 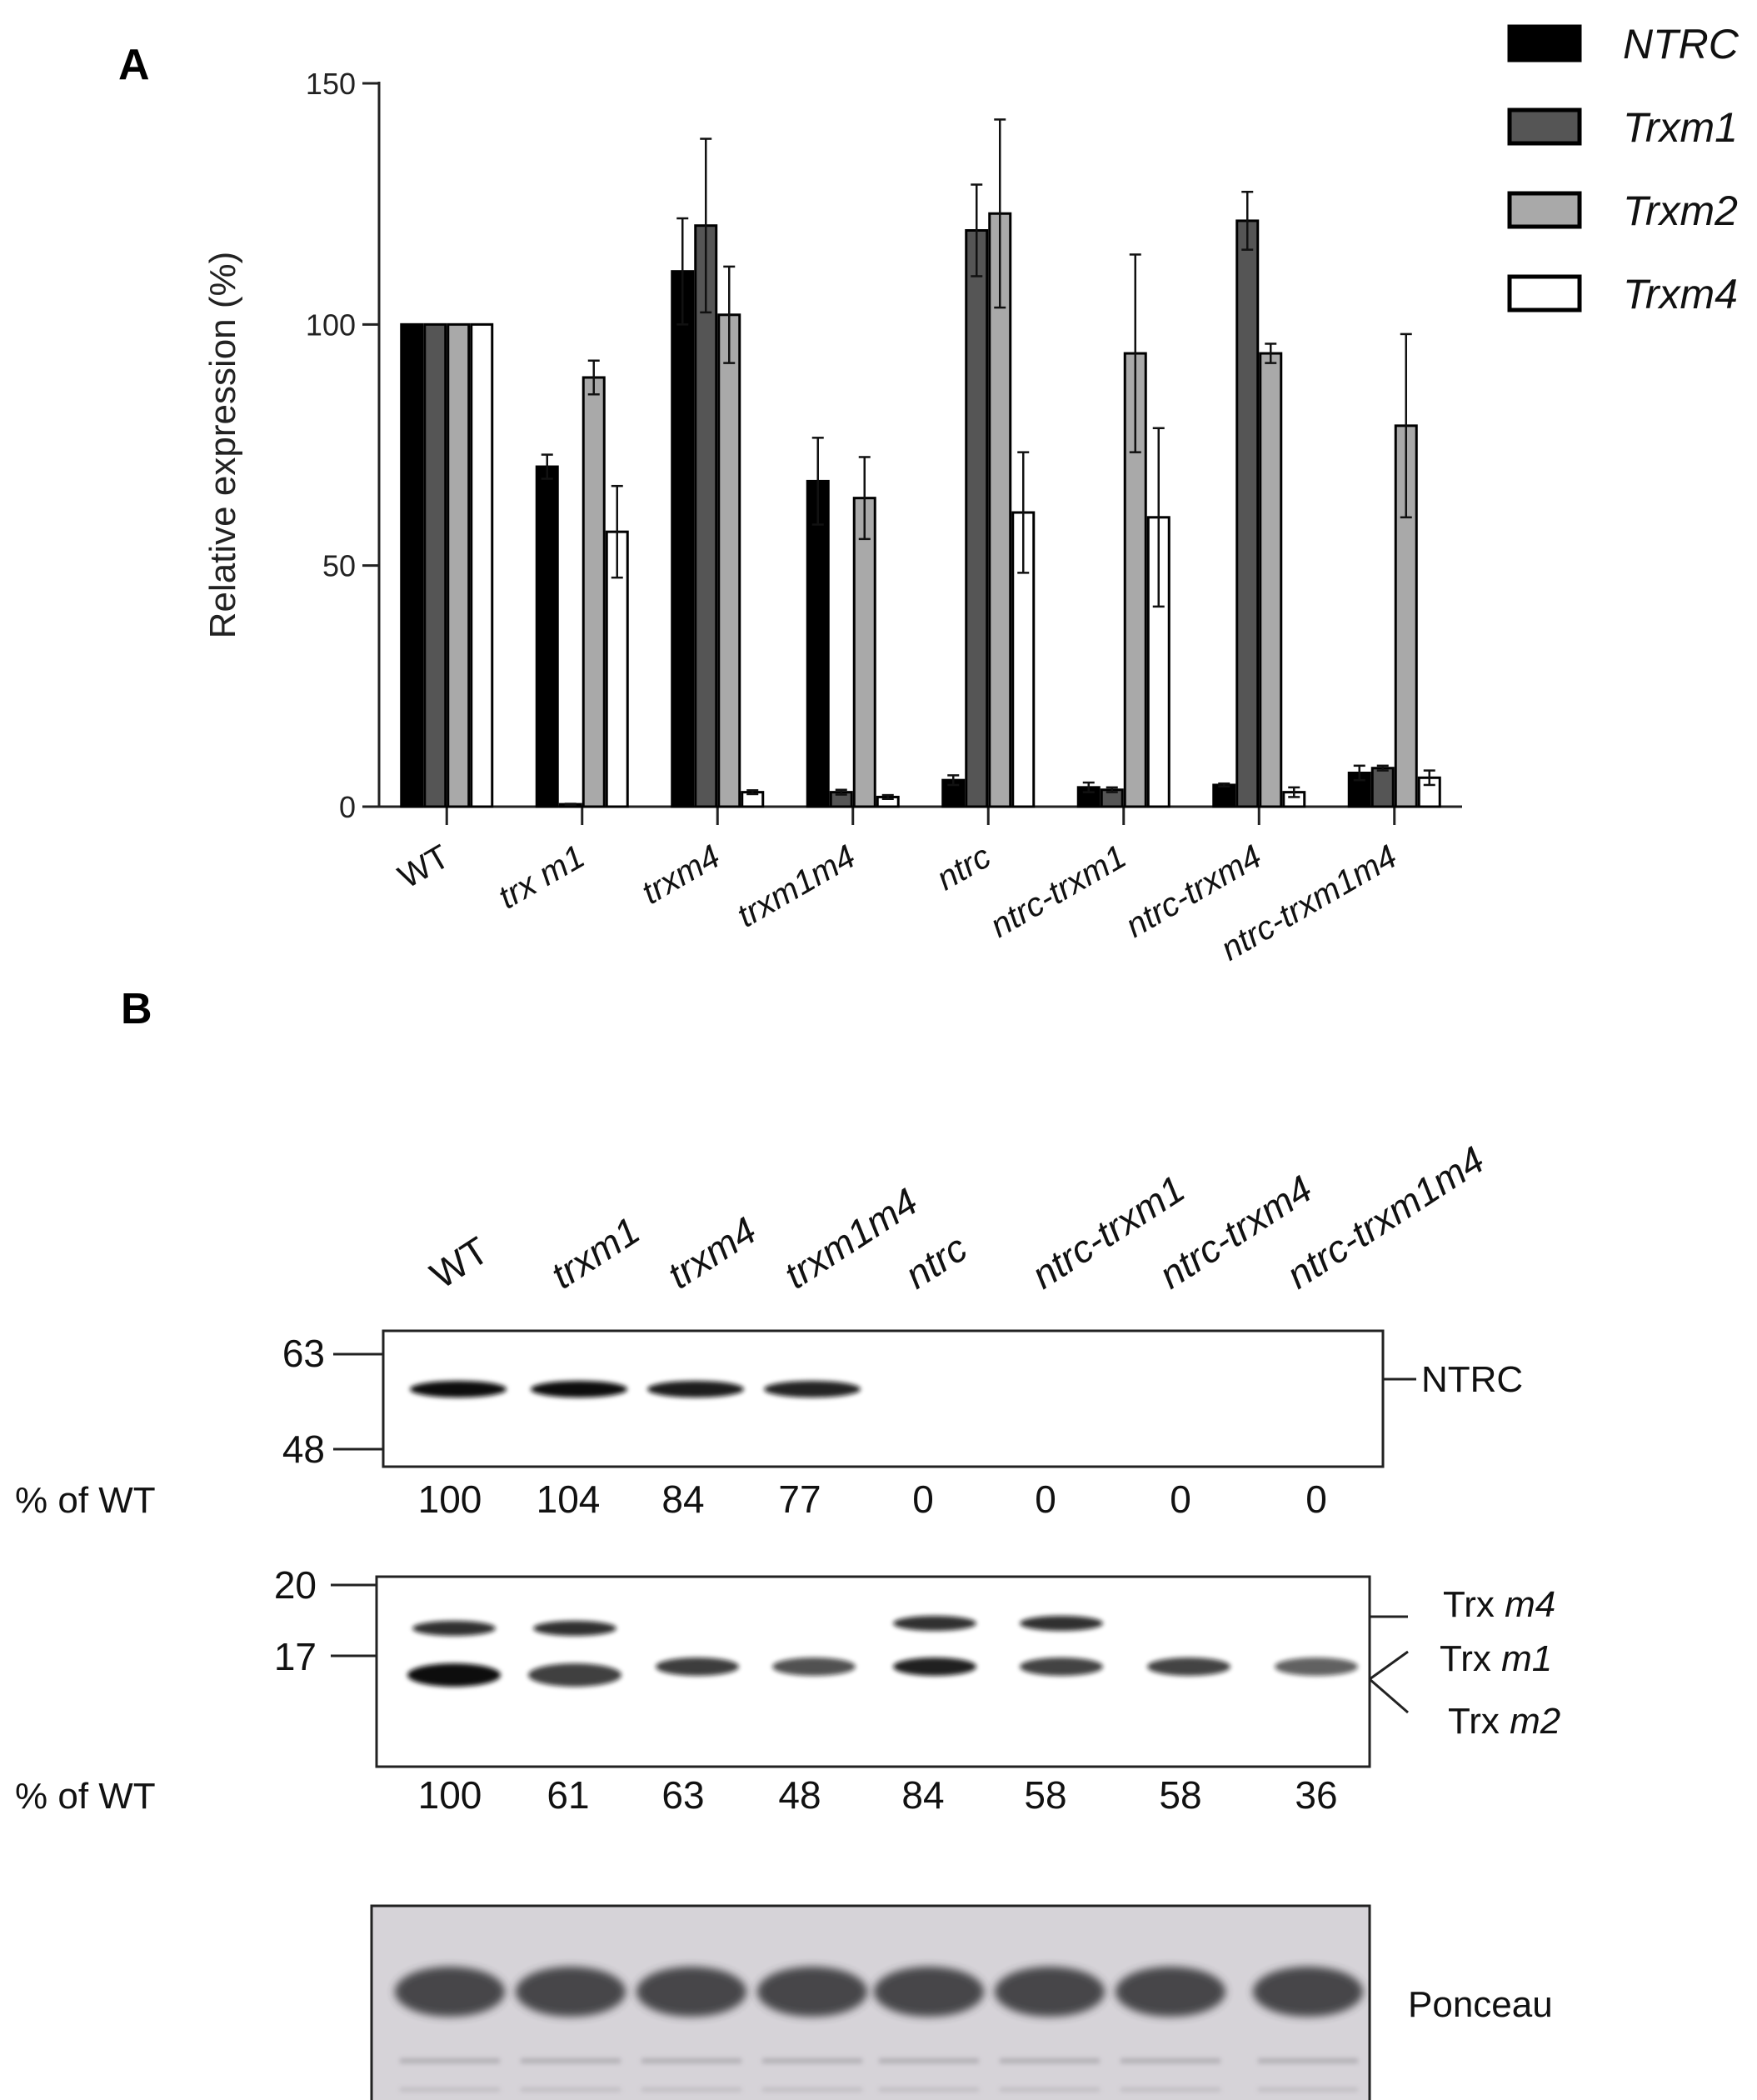 What do you see at coordinates (1680, 127) in the screenshot?
I see `legend-label-trxm1: Trxm1` at bounding box center [1680, 127].